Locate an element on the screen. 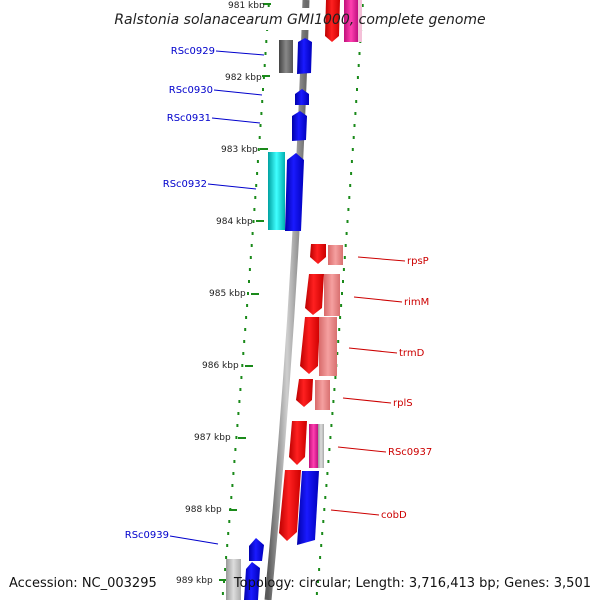  kbp-label: 984 kbp is located at coordinates (234, 222).